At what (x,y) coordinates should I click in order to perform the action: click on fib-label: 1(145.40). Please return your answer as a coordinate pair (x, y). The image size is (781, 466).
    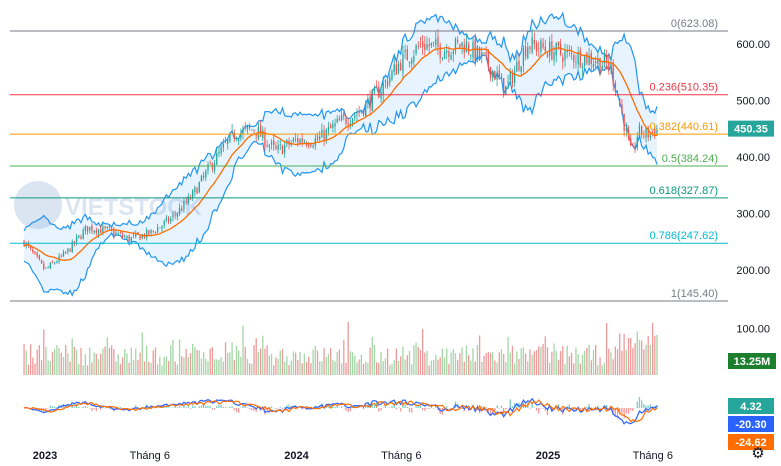
    Looking at the image, I should click on (694, 294).